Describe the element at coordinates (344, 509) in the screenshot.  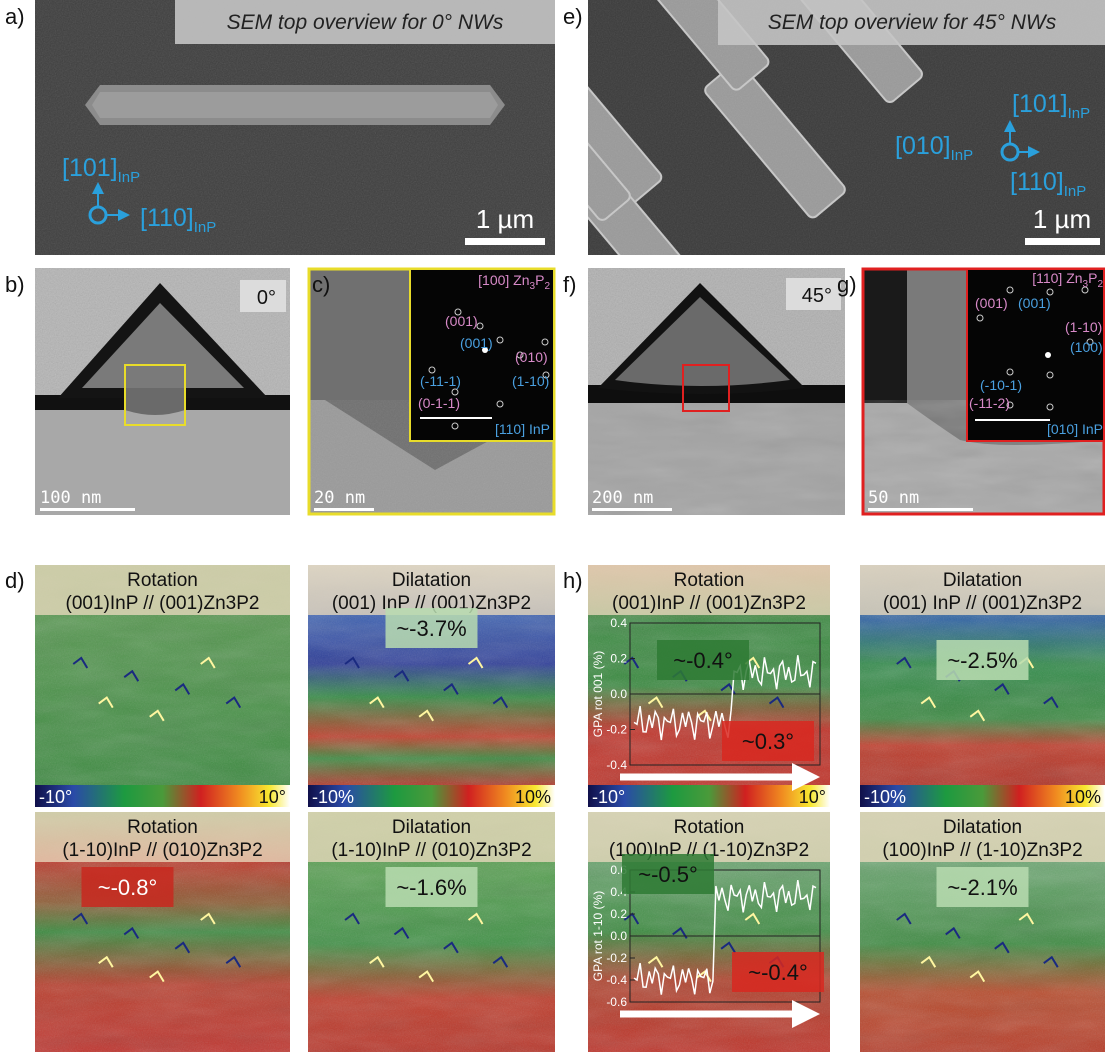
I see `scale-bar` at that location.